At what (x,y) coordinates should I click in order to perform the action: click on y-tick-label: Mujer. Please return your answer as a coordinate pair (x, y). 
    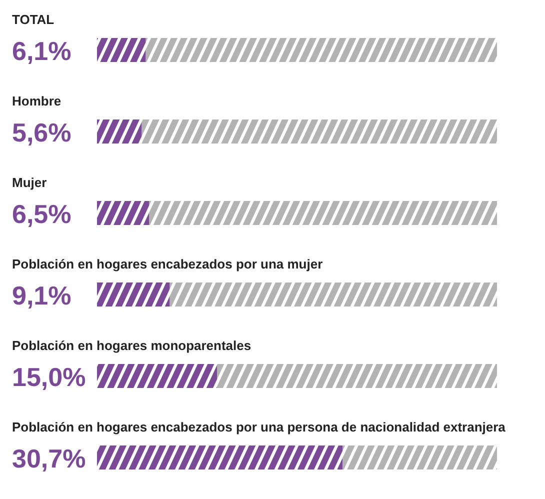
    Looking at the image, I should click on (29, 182).